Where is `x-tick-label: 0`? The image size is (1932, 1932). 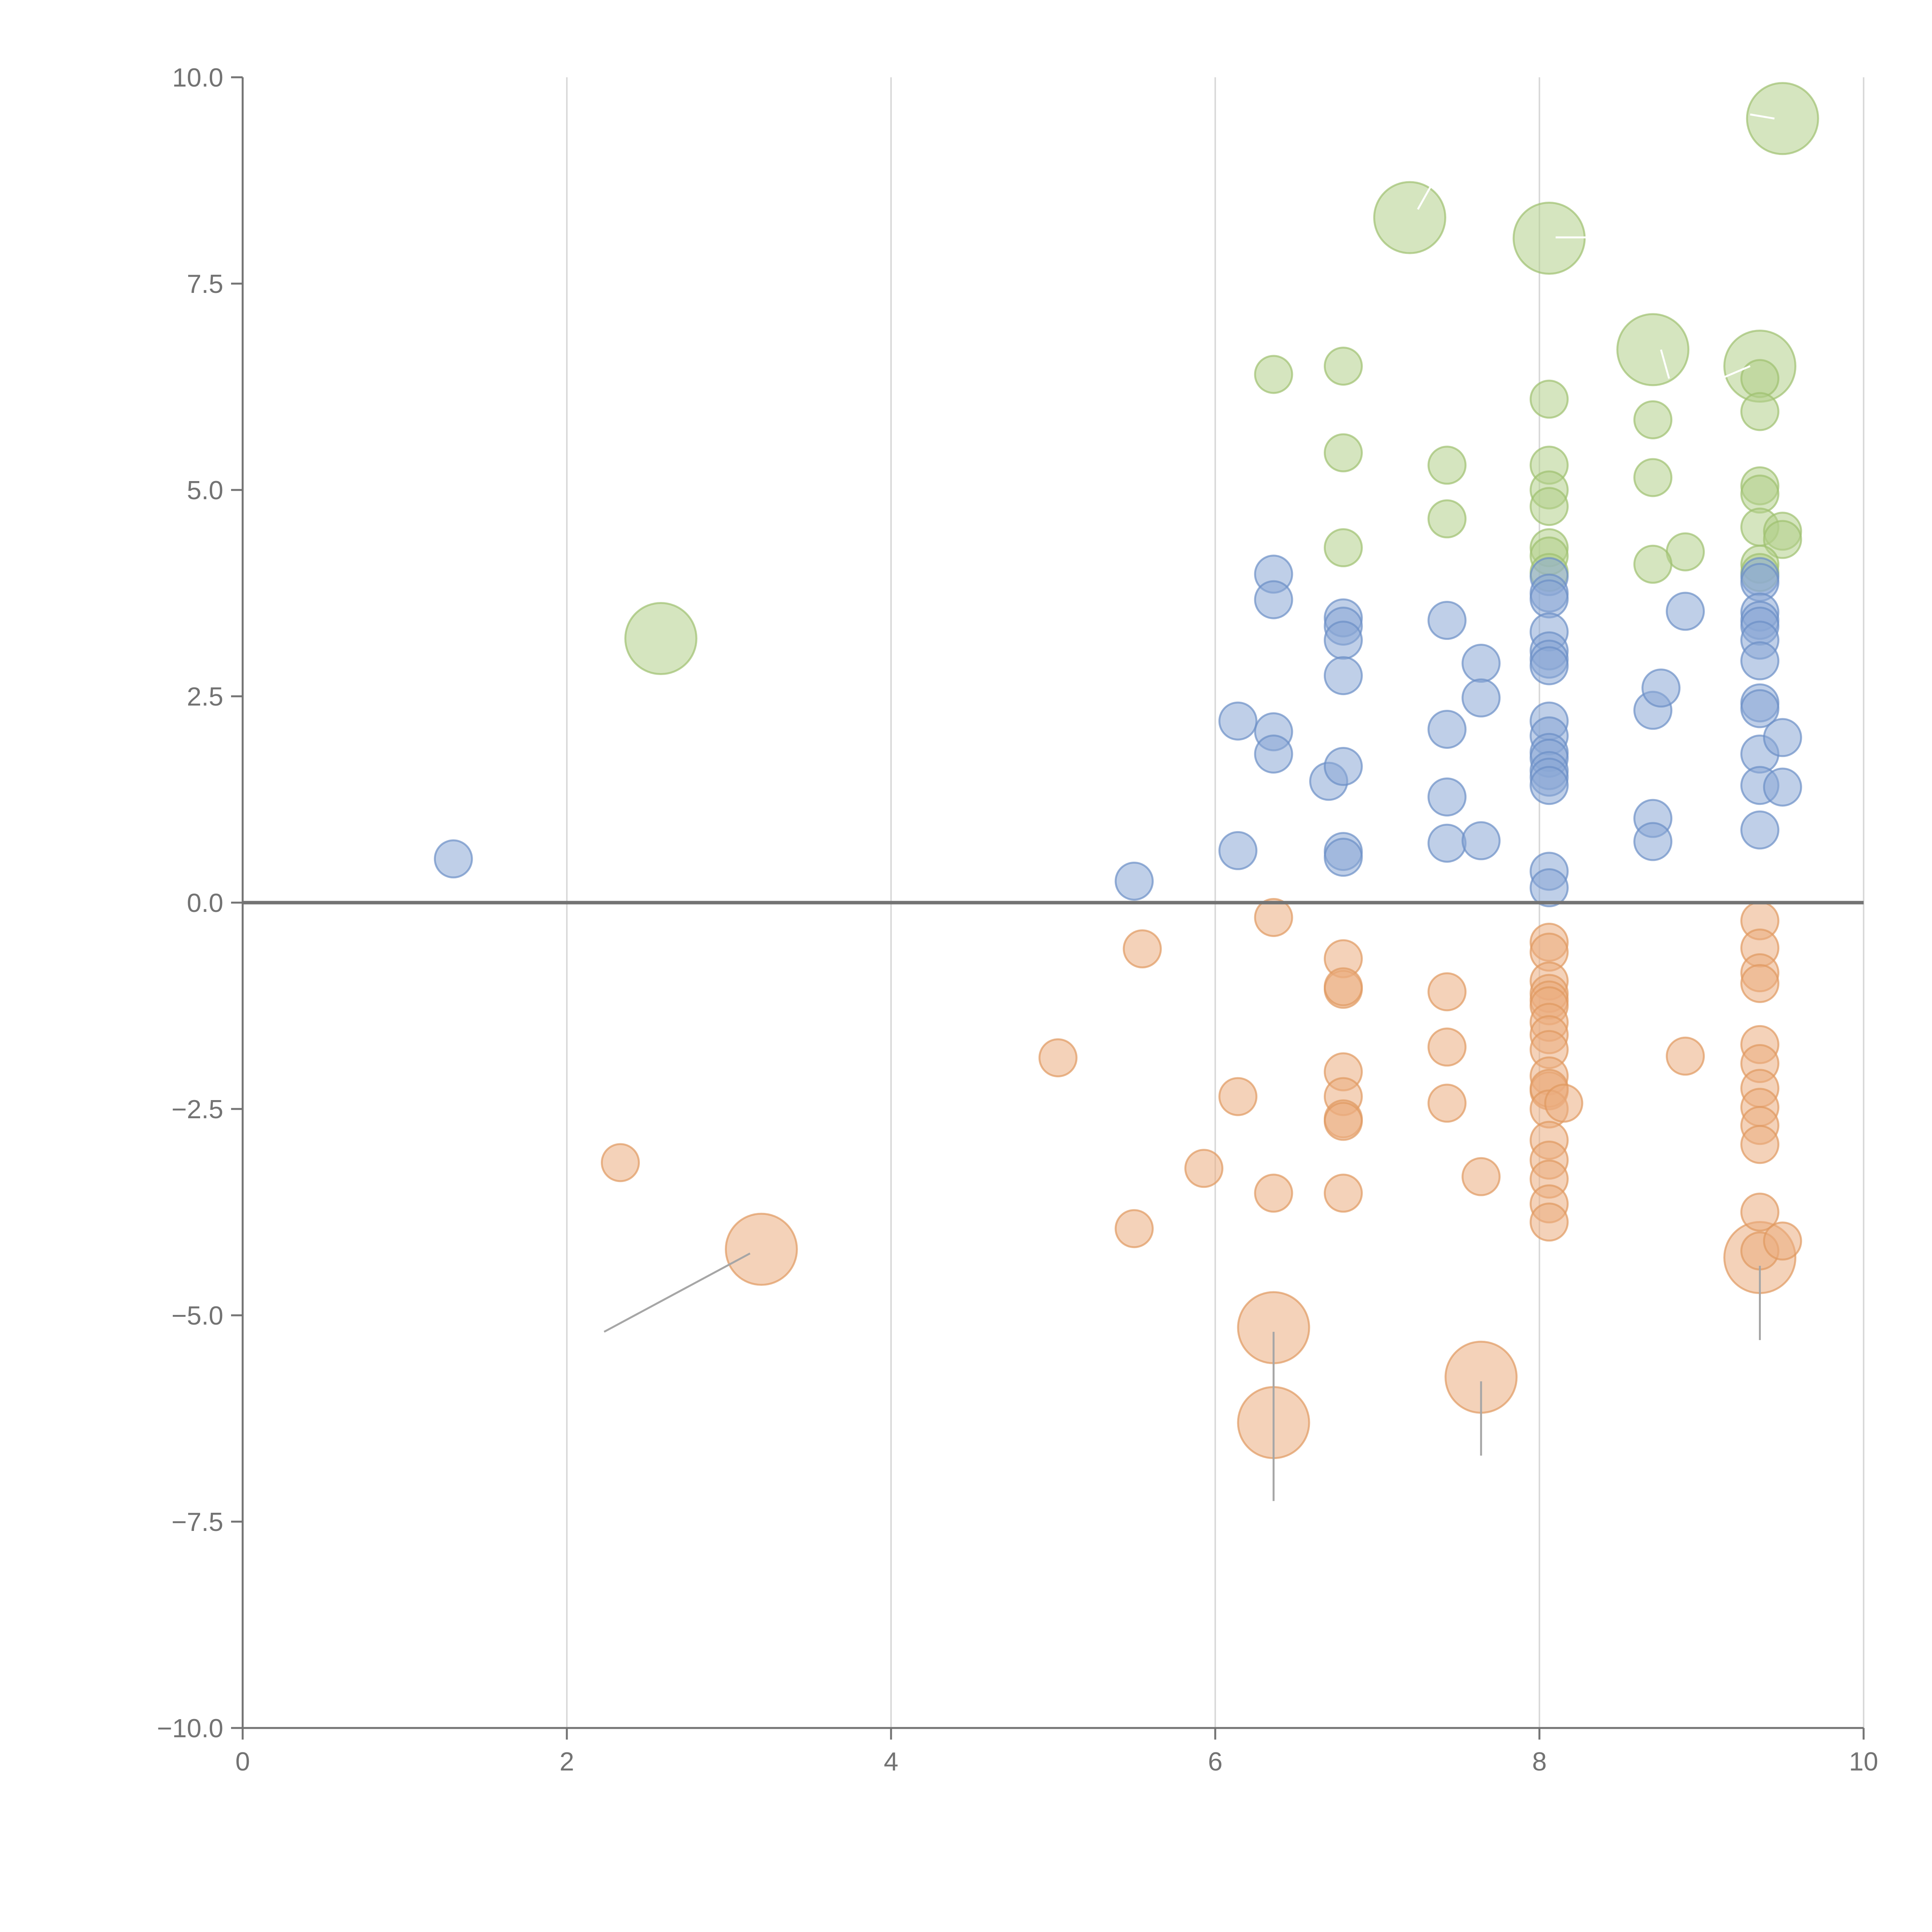 x-tick-label: 0 is located at coordinates (243, 1761).